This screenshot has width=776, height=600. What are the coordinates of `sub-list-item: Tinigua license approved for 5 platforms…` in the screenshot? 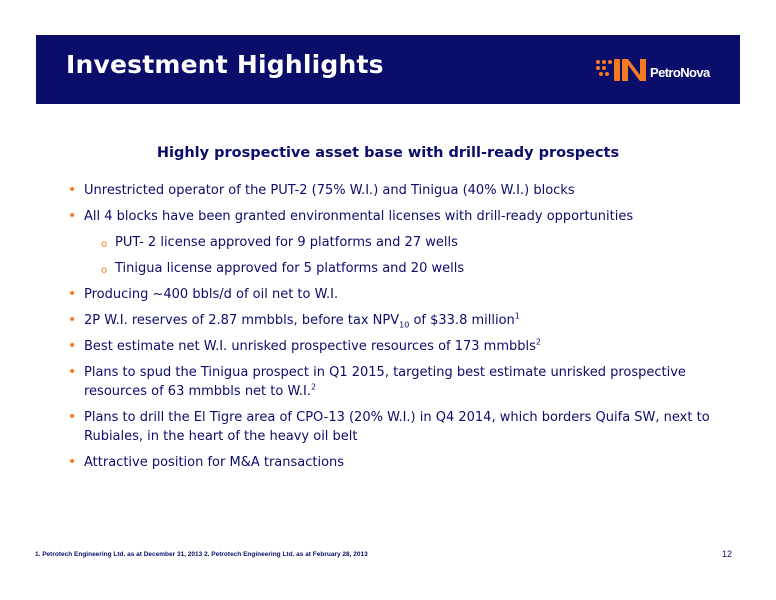 It's located at (393, 269).